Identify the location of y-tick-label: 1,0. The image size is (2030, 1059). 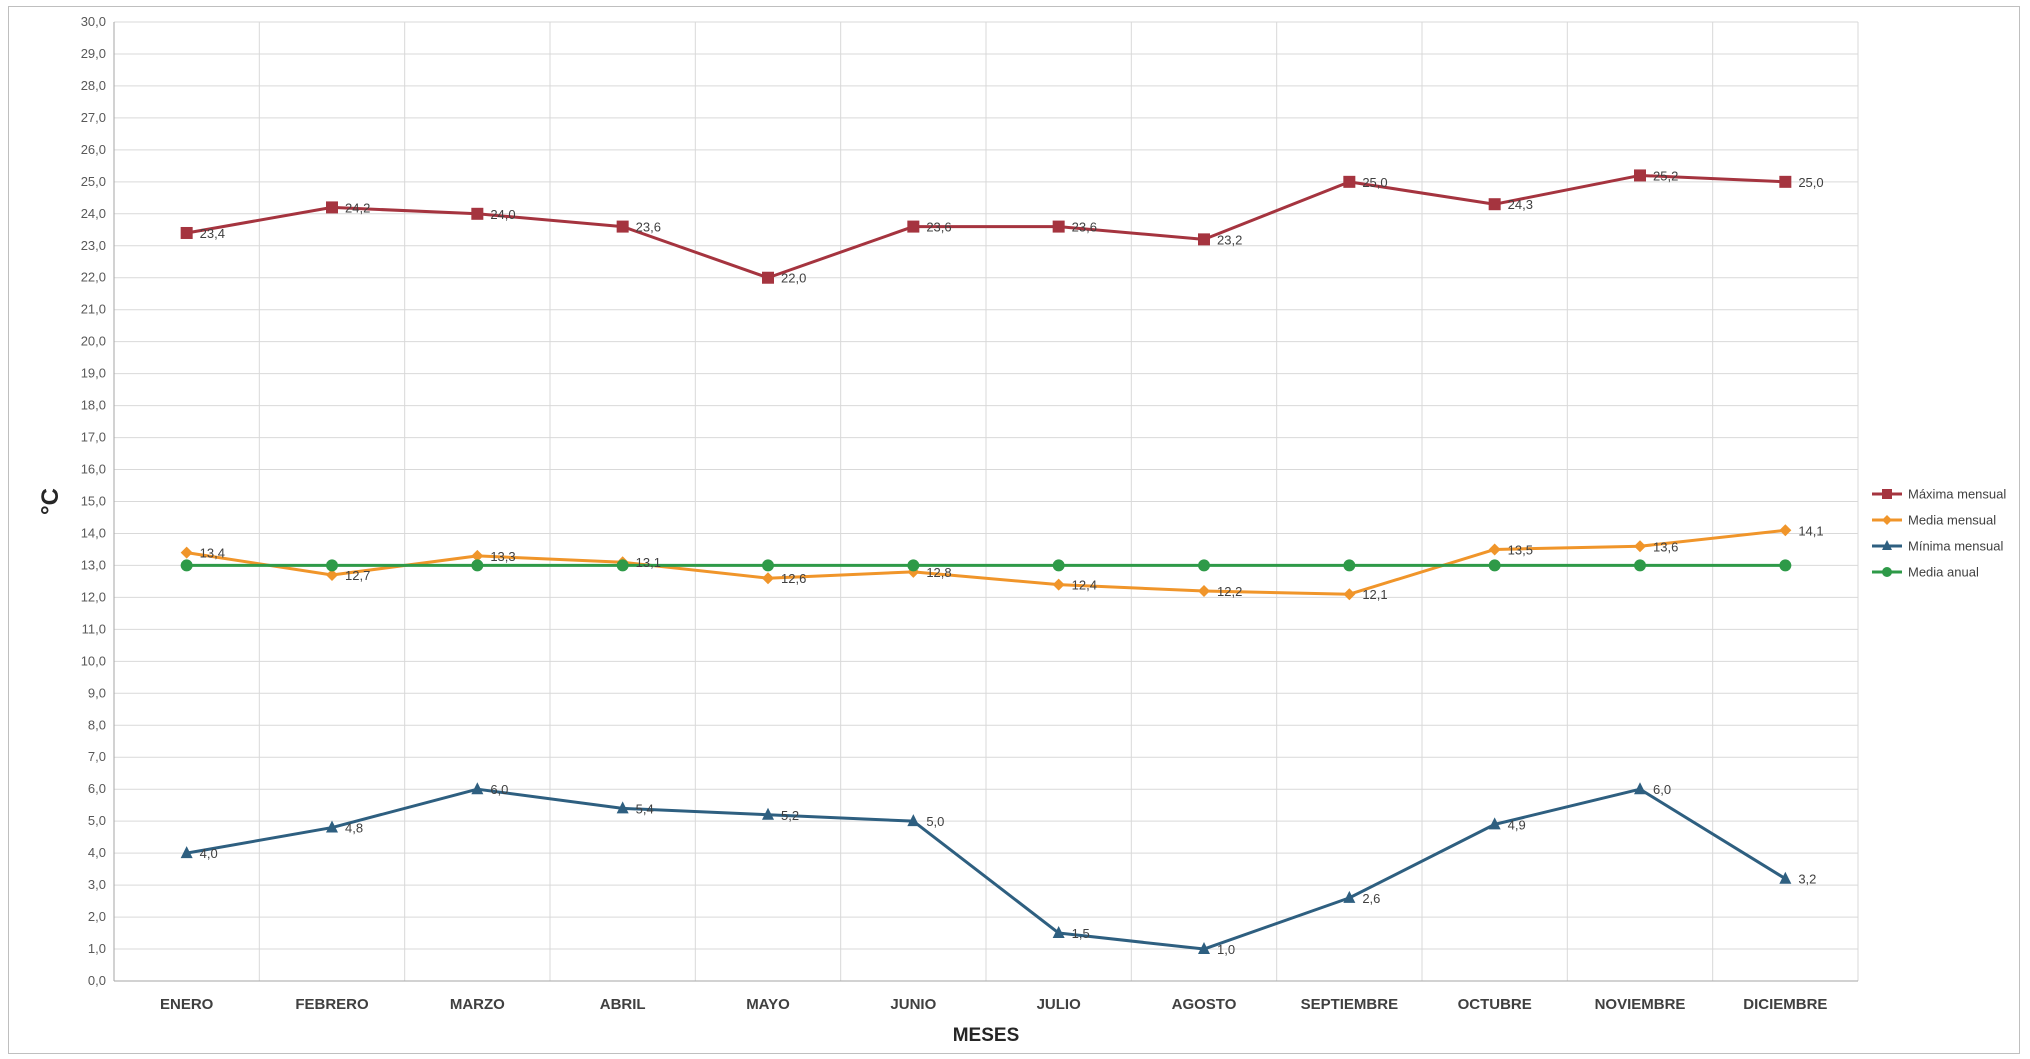
(97, 948).